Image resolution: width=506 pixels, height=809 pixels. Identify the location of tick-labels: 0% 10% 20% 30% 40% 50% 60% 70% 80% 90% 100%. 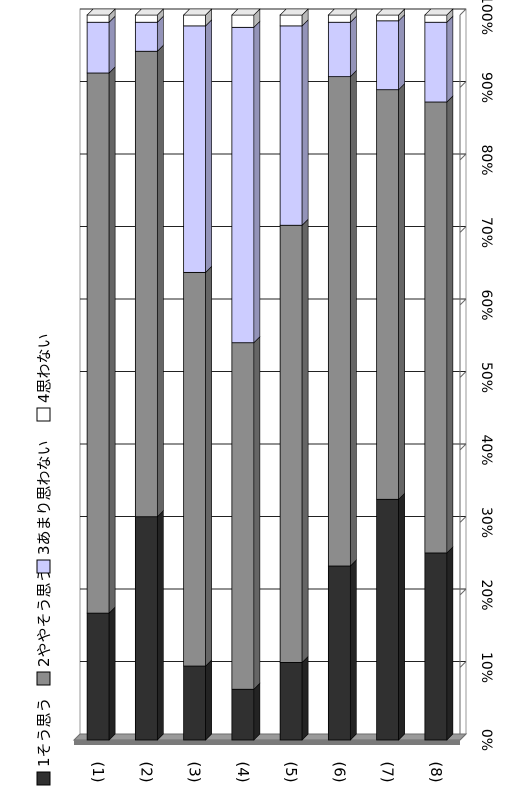
(486, 375).